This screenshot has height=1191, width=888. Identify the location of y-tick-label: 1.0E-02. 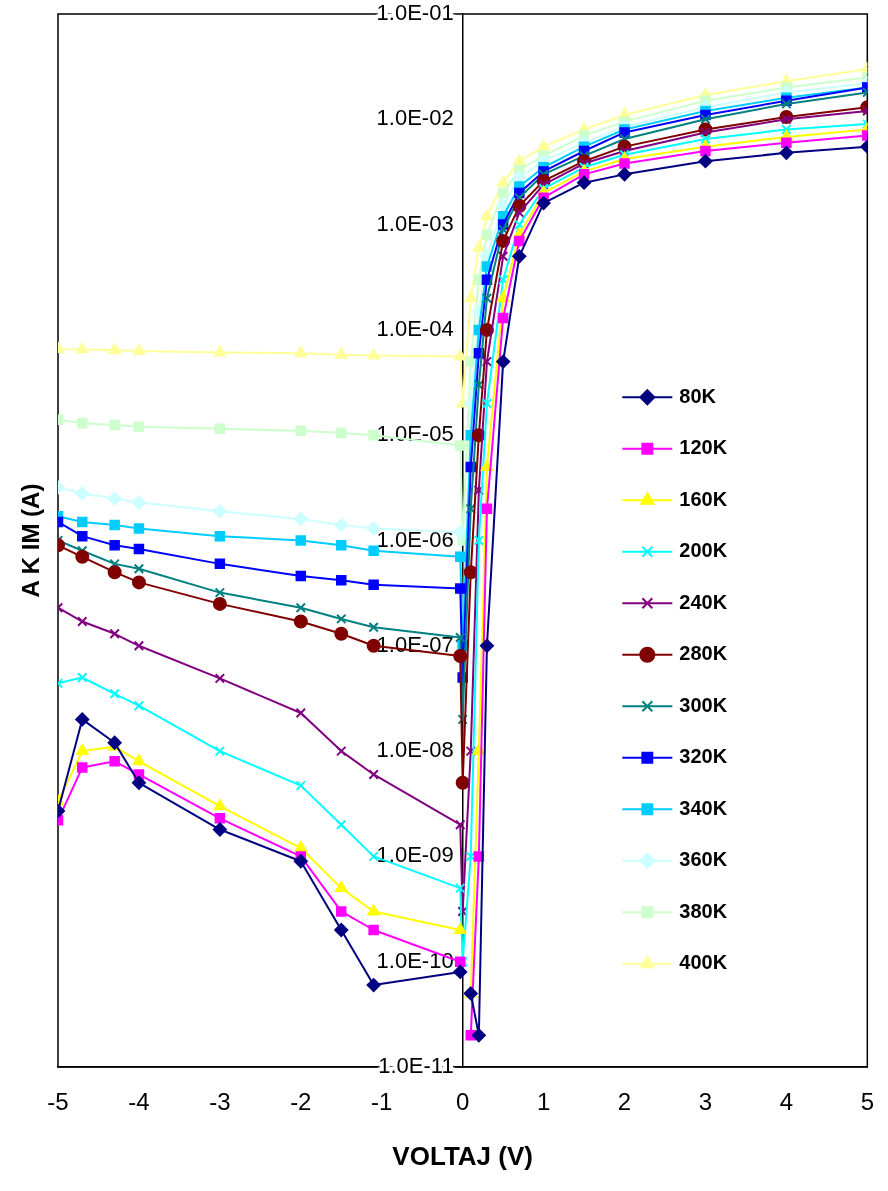
(415, 118).